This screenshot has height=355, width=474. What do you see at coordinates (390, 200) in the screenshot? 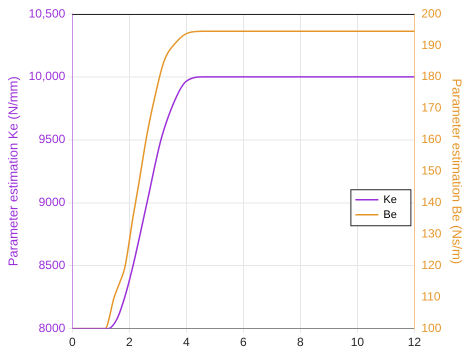
I see `legend-label: Ke` at bounding box center [390, 200].